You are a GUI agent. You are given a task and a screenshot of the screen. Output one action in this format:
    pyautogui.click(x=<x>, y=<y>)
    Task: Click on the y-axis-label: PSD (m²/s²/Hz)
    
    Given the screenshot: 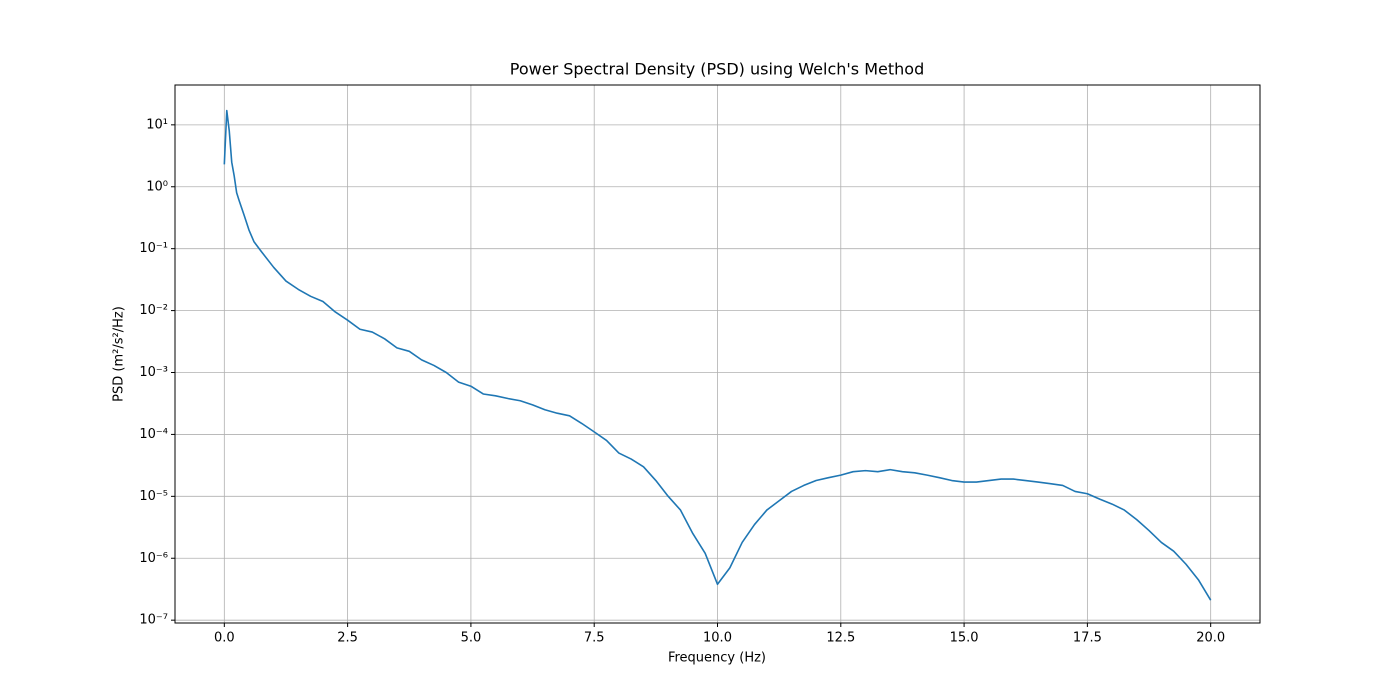 What is the action you would take?
    pyautogui.click(x=119, y=354)
    